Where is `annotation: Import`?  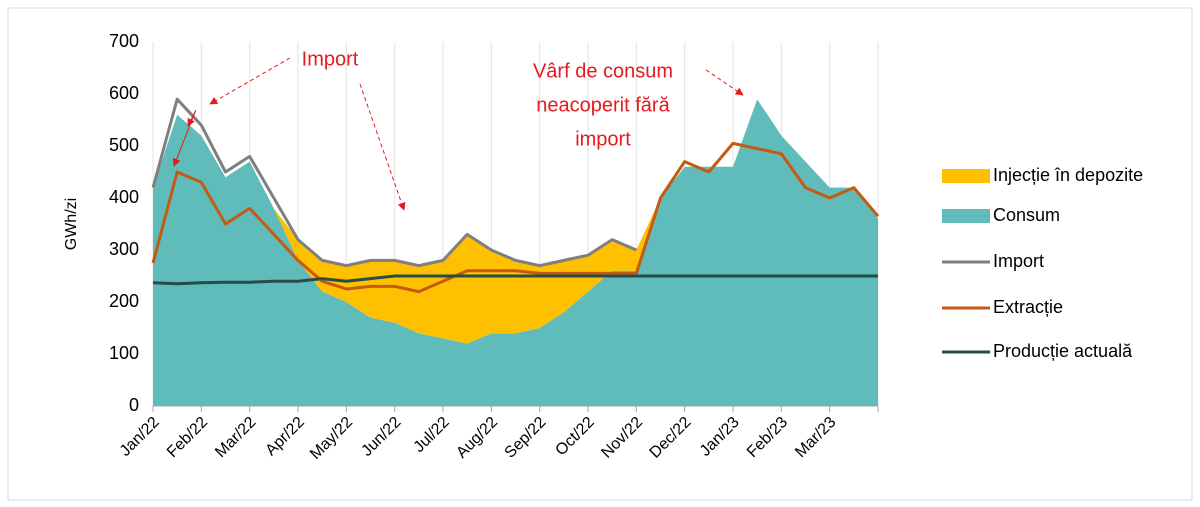 annotation: Import is located at coordinates (330, 59).